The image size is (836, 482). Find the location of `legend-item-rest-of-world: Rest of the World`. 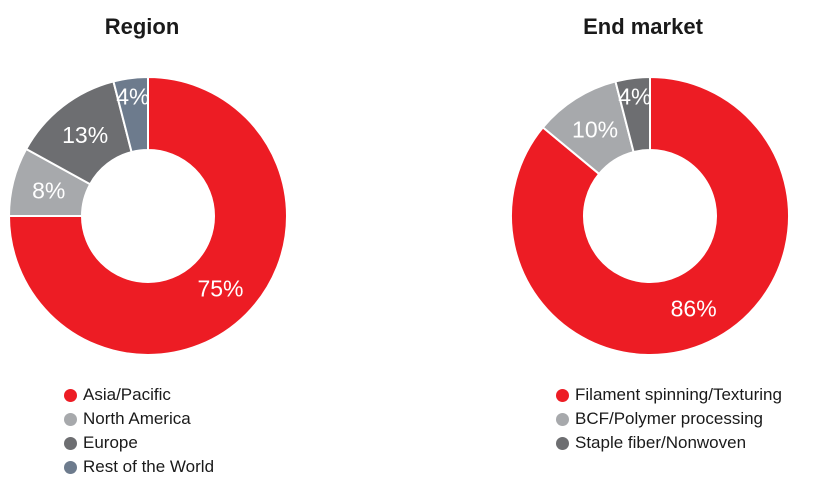

legend-item-rest-of-world: Rest of the World is located at coordinates (139, 467).